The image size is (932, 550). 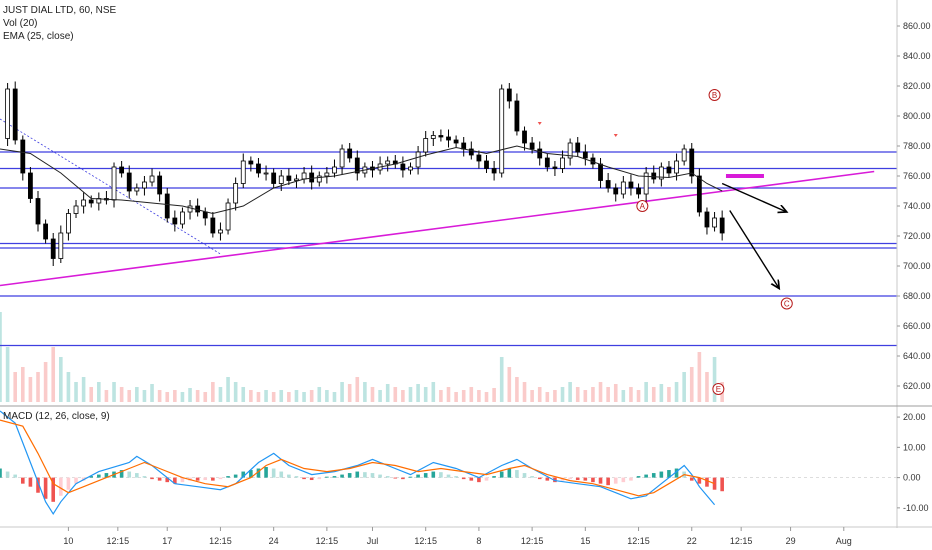 I want to click on price-tick-label: 680.00, so click(x=917, y=296).